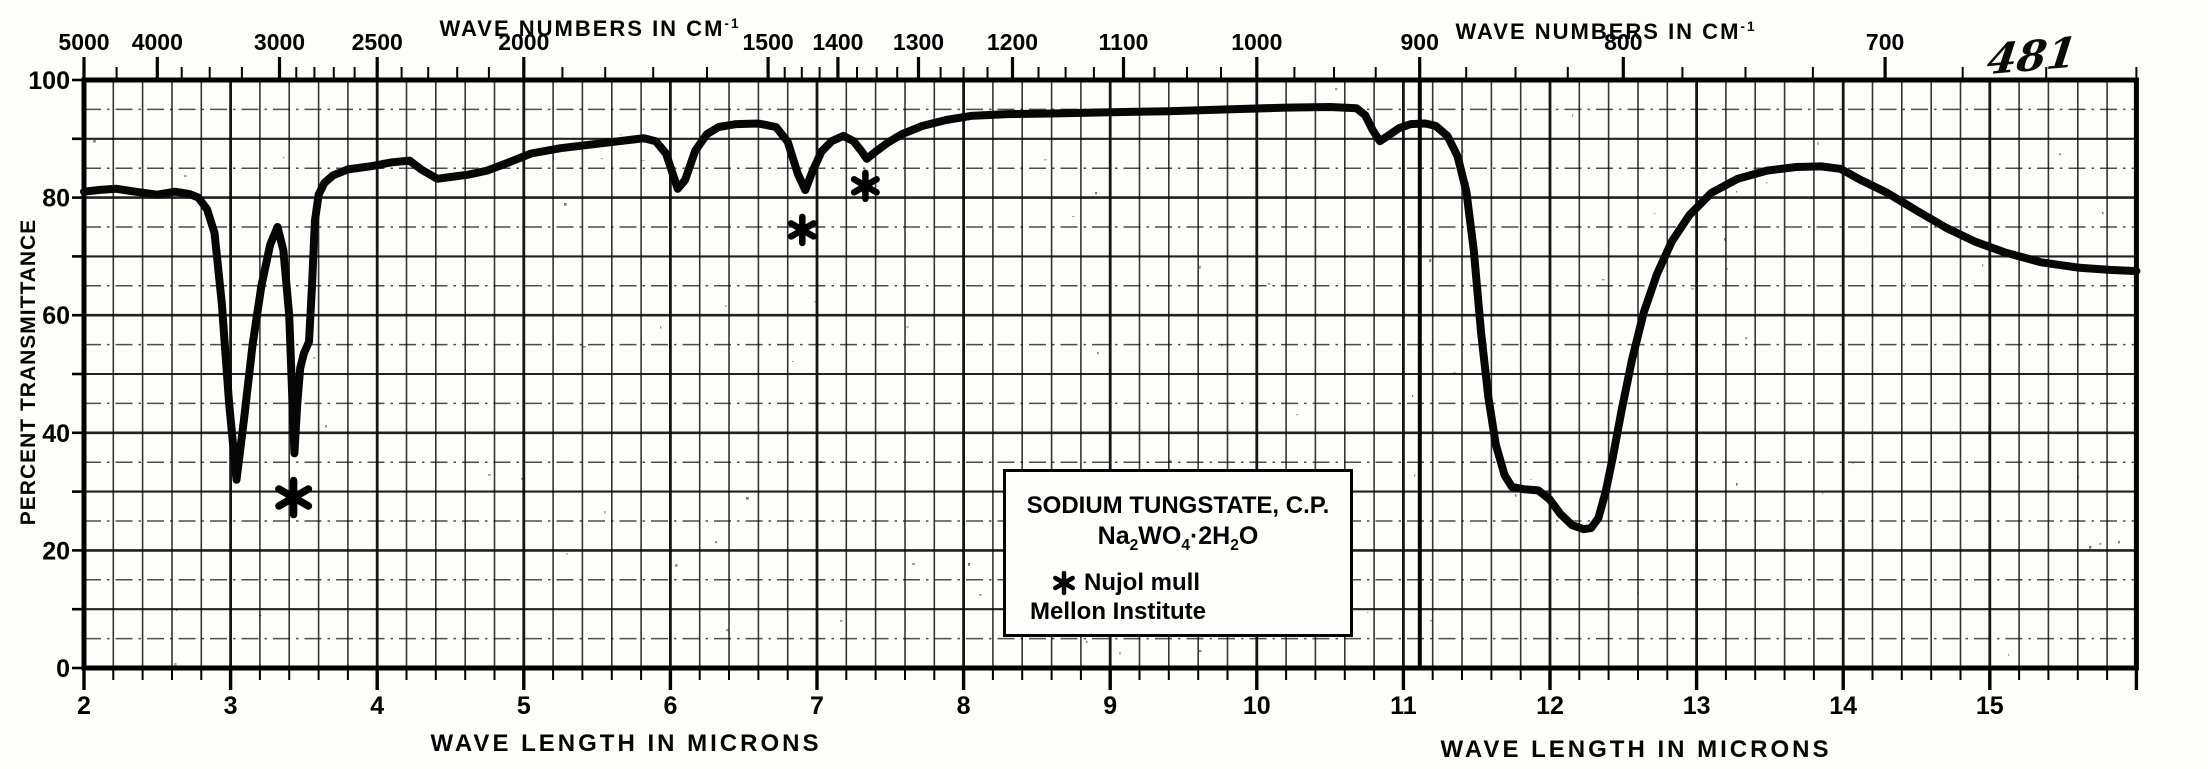 This screenshot has width=2208, height=769. What do you see at coordinates (157, 42) in the screenshot?
I see `top-tick-label-4000: 4000` at bounding box center [157, 42].